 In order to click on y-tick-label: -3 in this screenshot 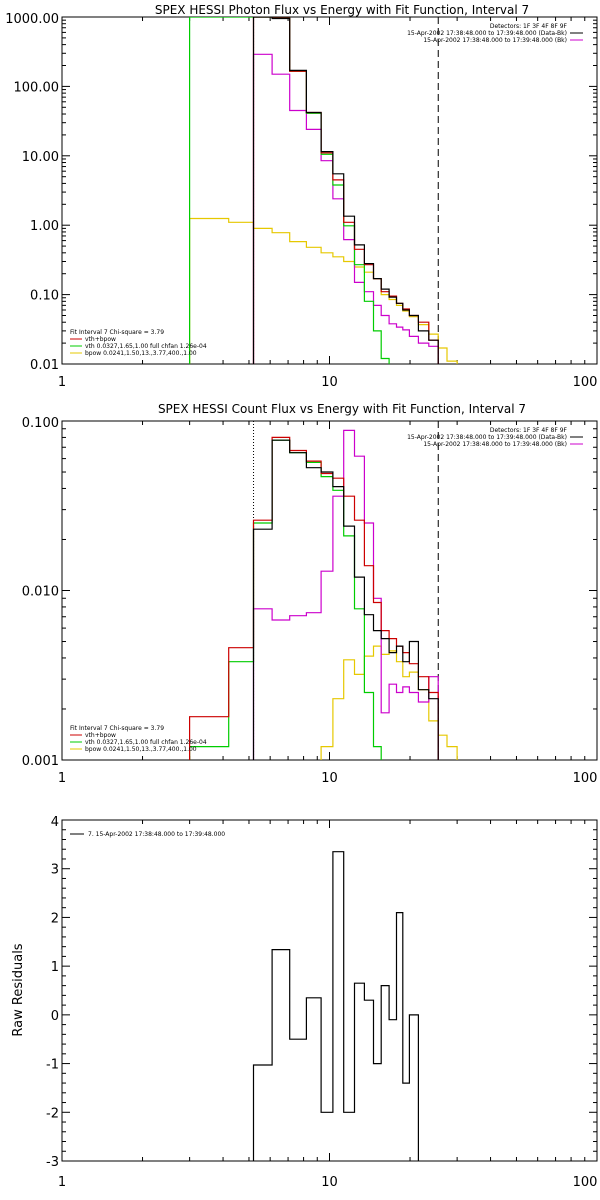, I will do `click(52, 1162)`.